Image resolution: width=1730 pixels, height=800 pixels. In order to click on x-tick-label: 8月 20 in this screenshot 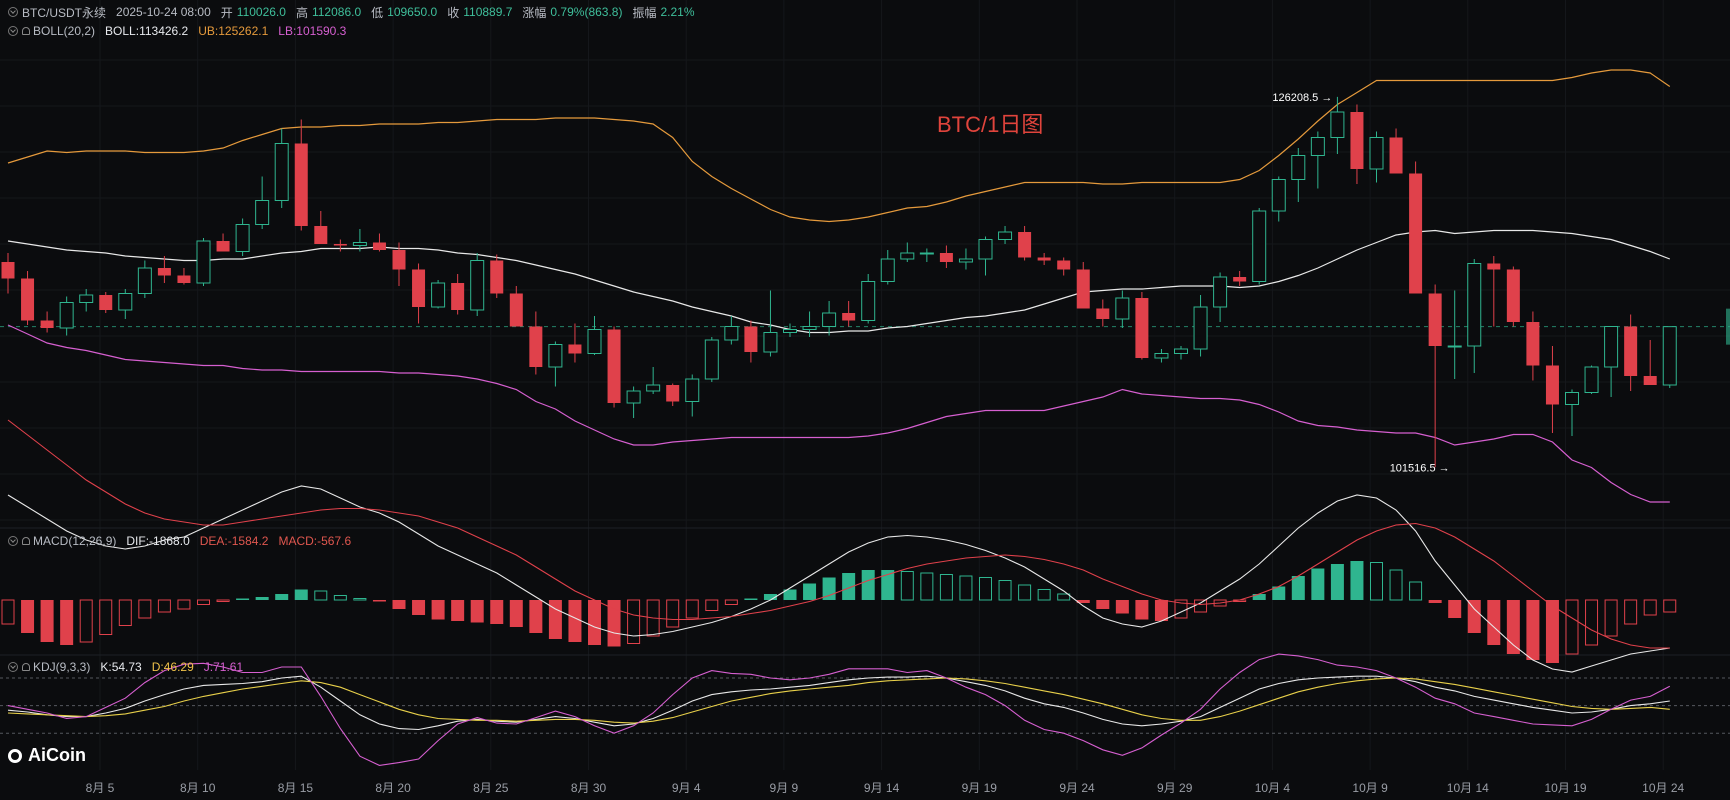, I will do `click(393, 788)`.